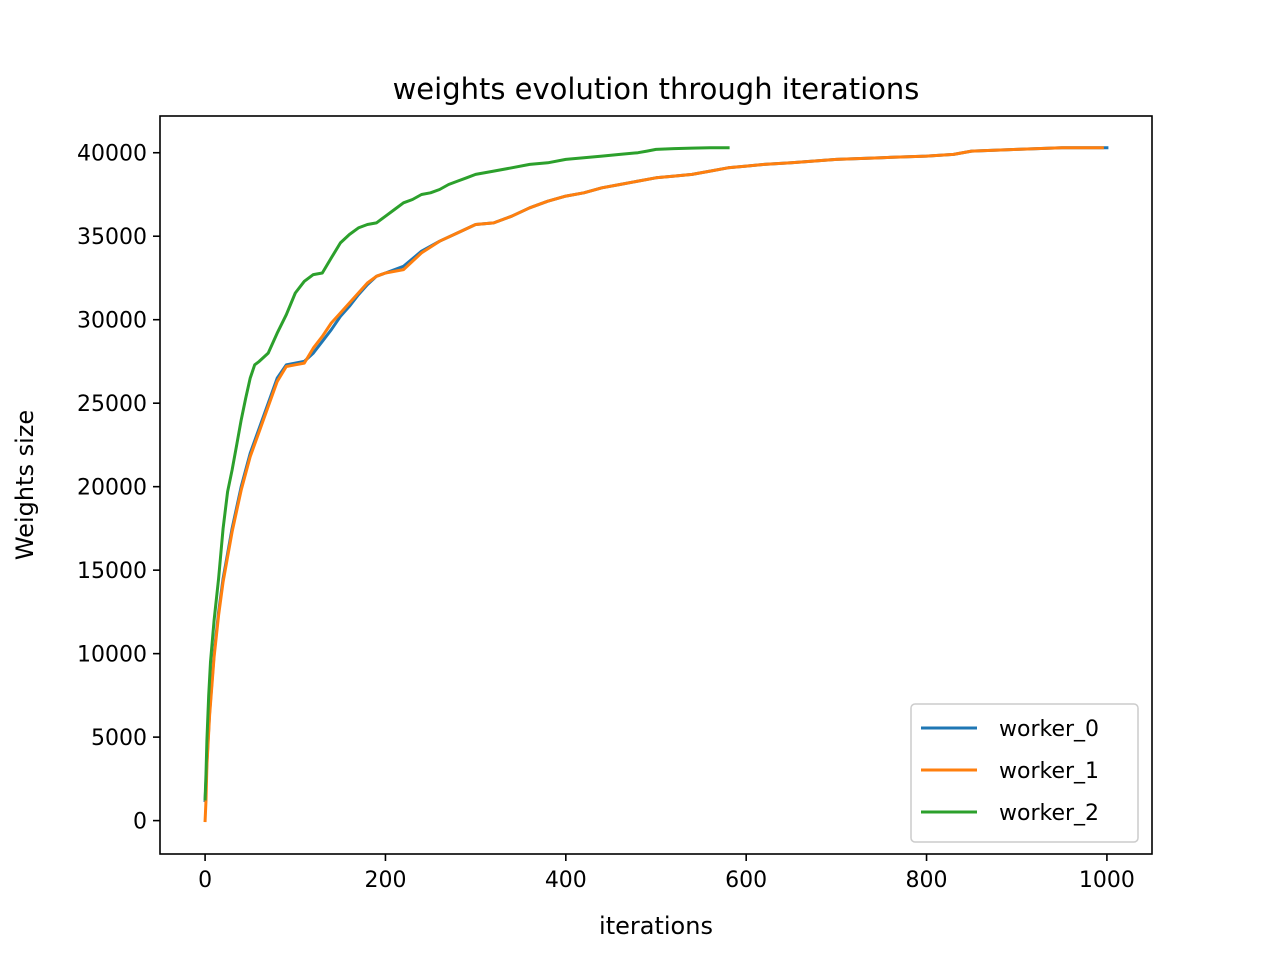 The image size is (1280, 960). Describe the element at coordinates (112, 321) in the screenshot. I see `y-tick-label: 30000` at that location.